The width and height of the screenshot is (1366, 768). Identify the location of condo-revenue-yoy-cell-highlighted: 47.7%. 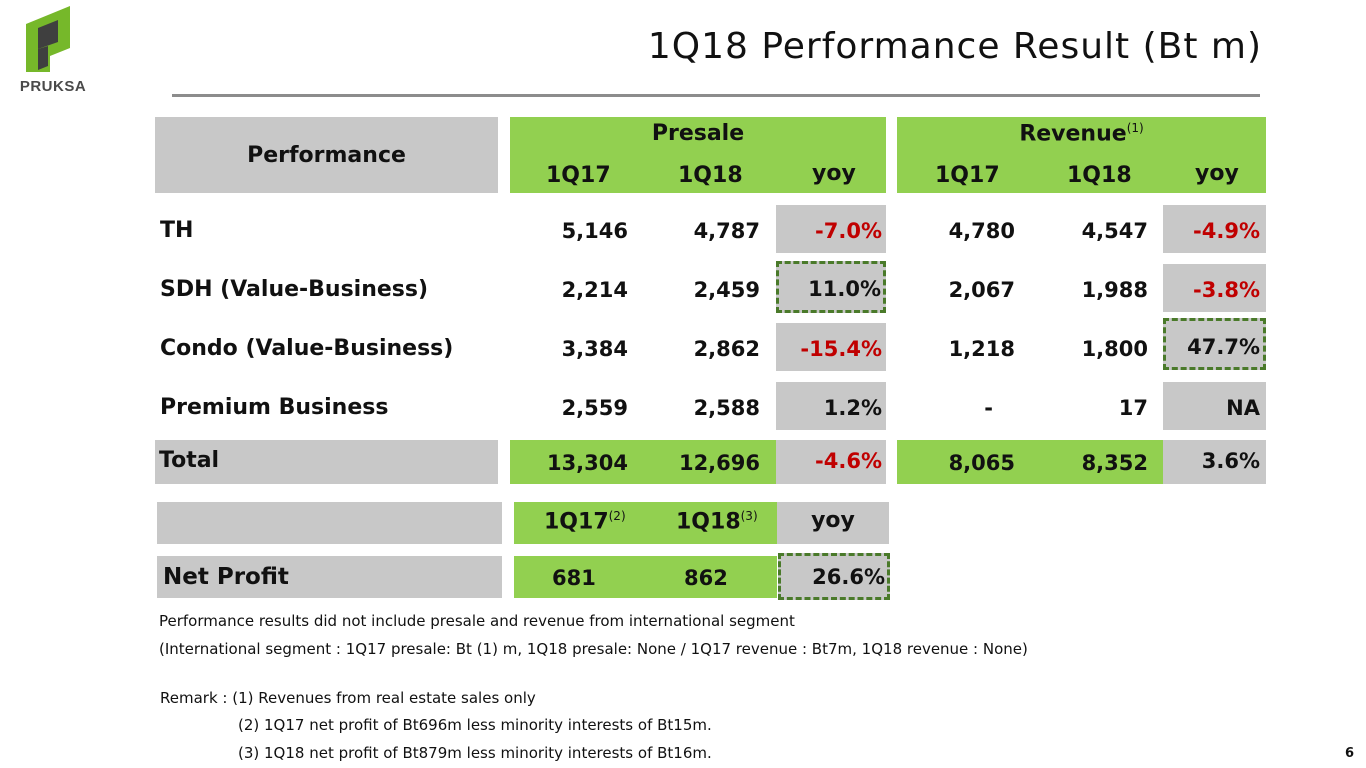
(1214, 344).